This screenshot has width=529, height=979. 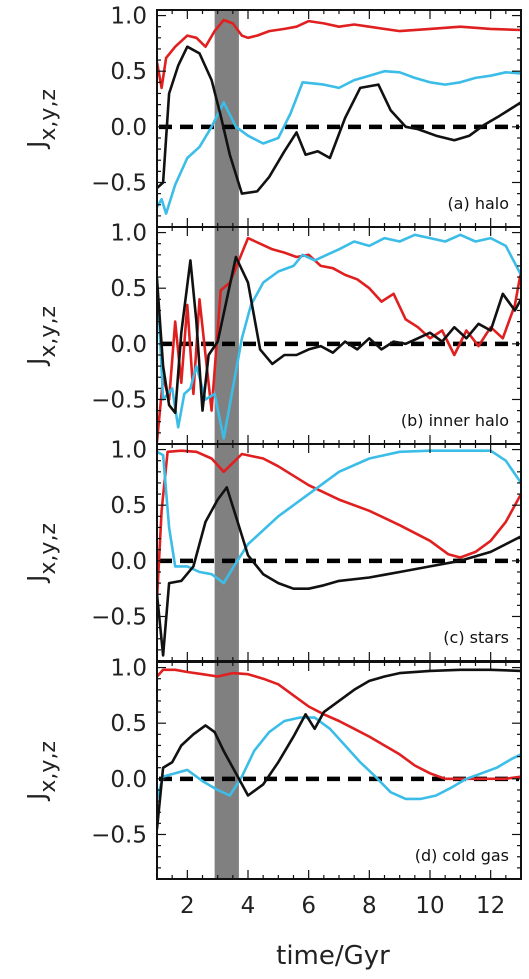 What do you see at coordinates (455, 420) in the screenshot?
I see `panel-label: (b) inner halo` at bounding box center [455, 420].